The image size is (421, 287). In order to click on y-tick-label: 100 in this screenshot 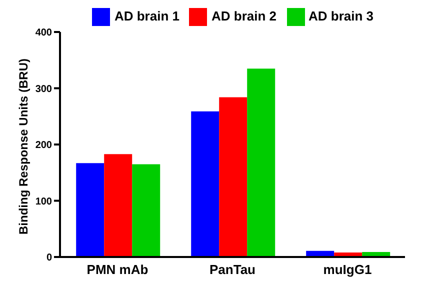, I will do `click(43, 202)`.